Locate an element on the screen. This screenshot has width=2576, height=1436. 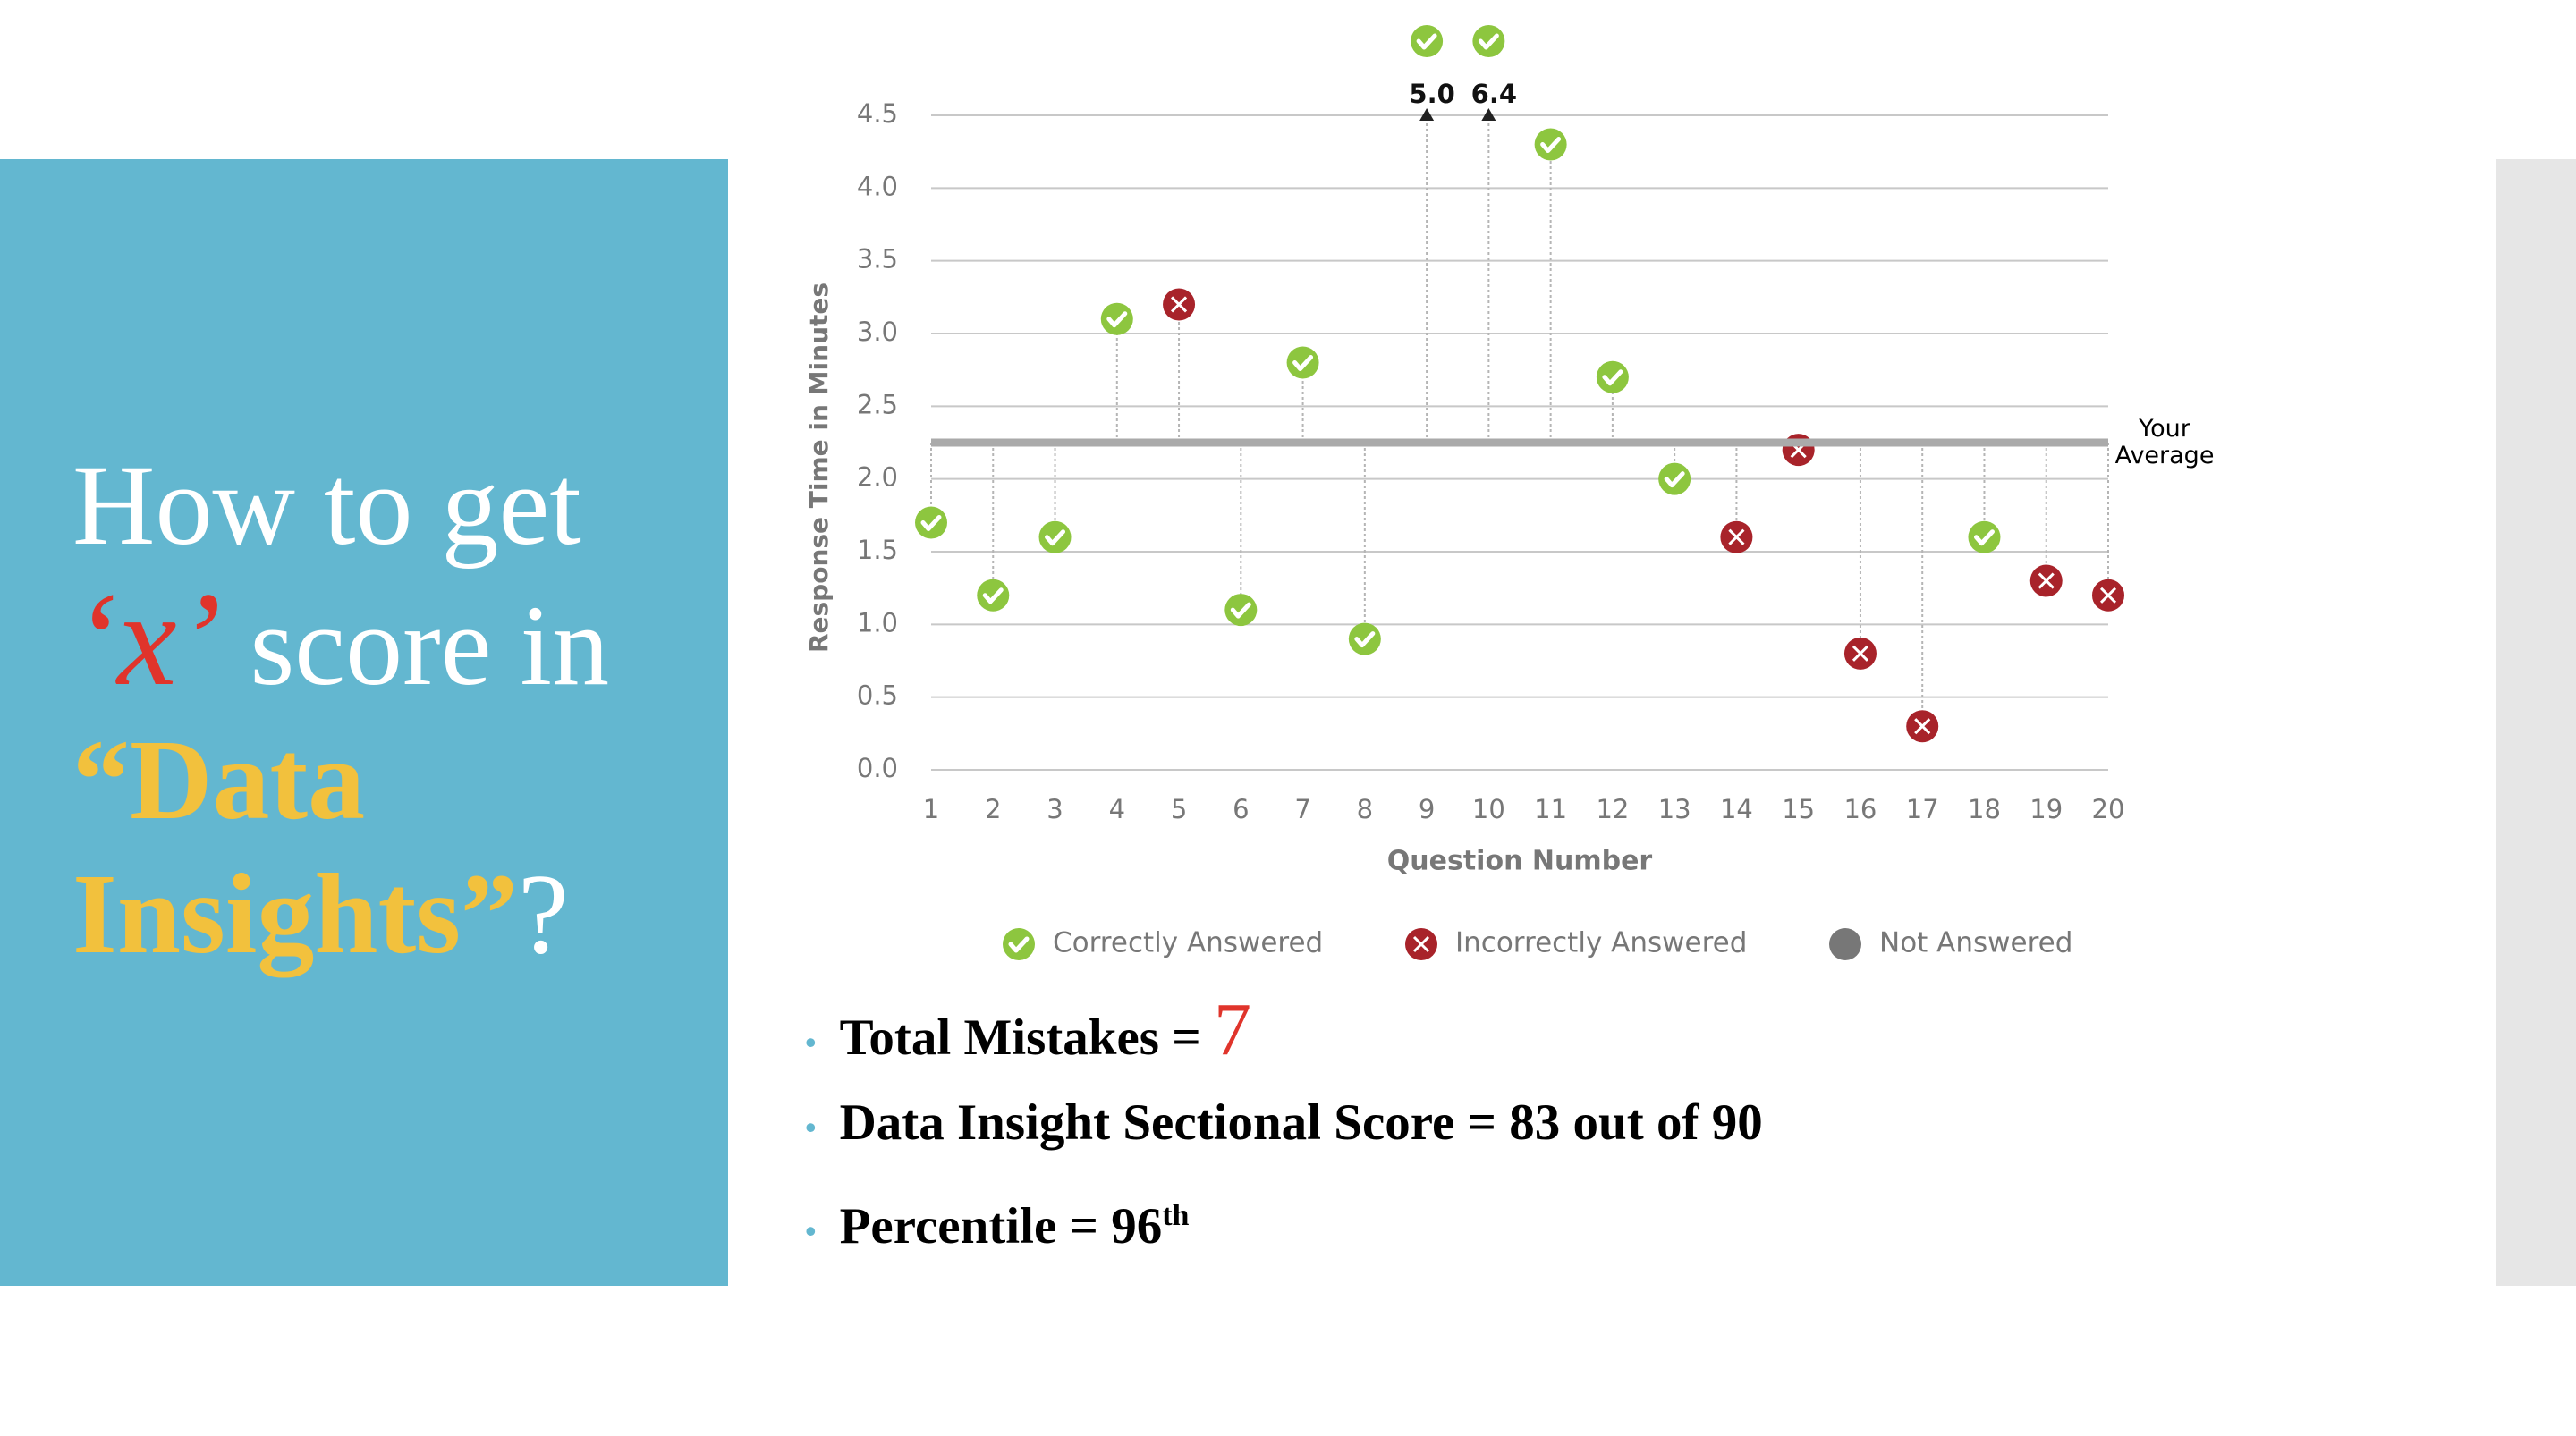
bullet-text: Percentile = 96 is located at coordinates (1001, 1226).